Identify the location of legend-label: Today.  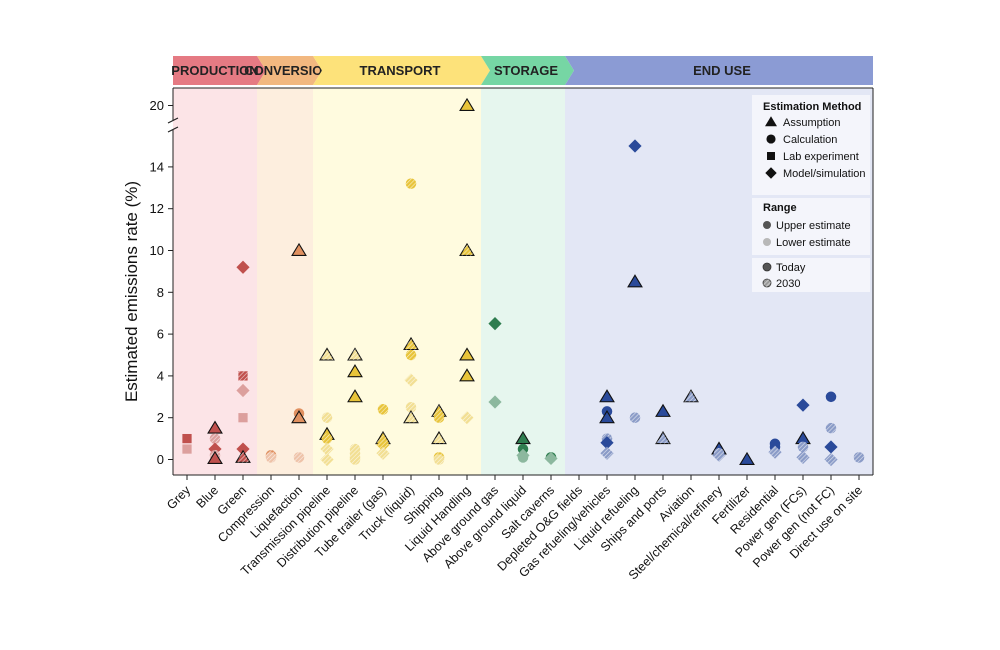
(791, 268).